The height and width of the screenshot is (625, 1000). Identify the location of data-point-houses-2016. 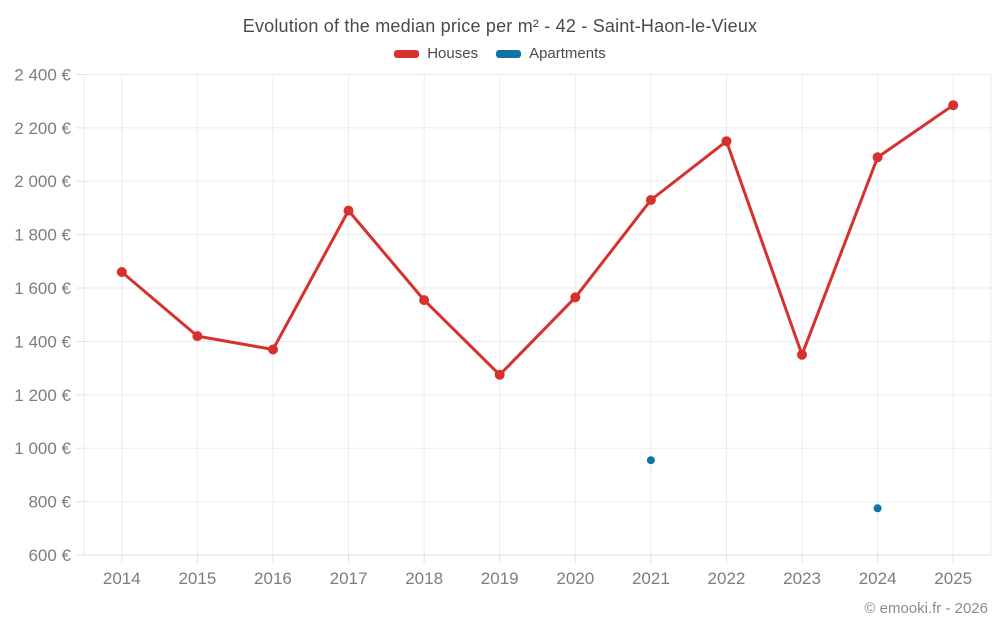
(273, 349).